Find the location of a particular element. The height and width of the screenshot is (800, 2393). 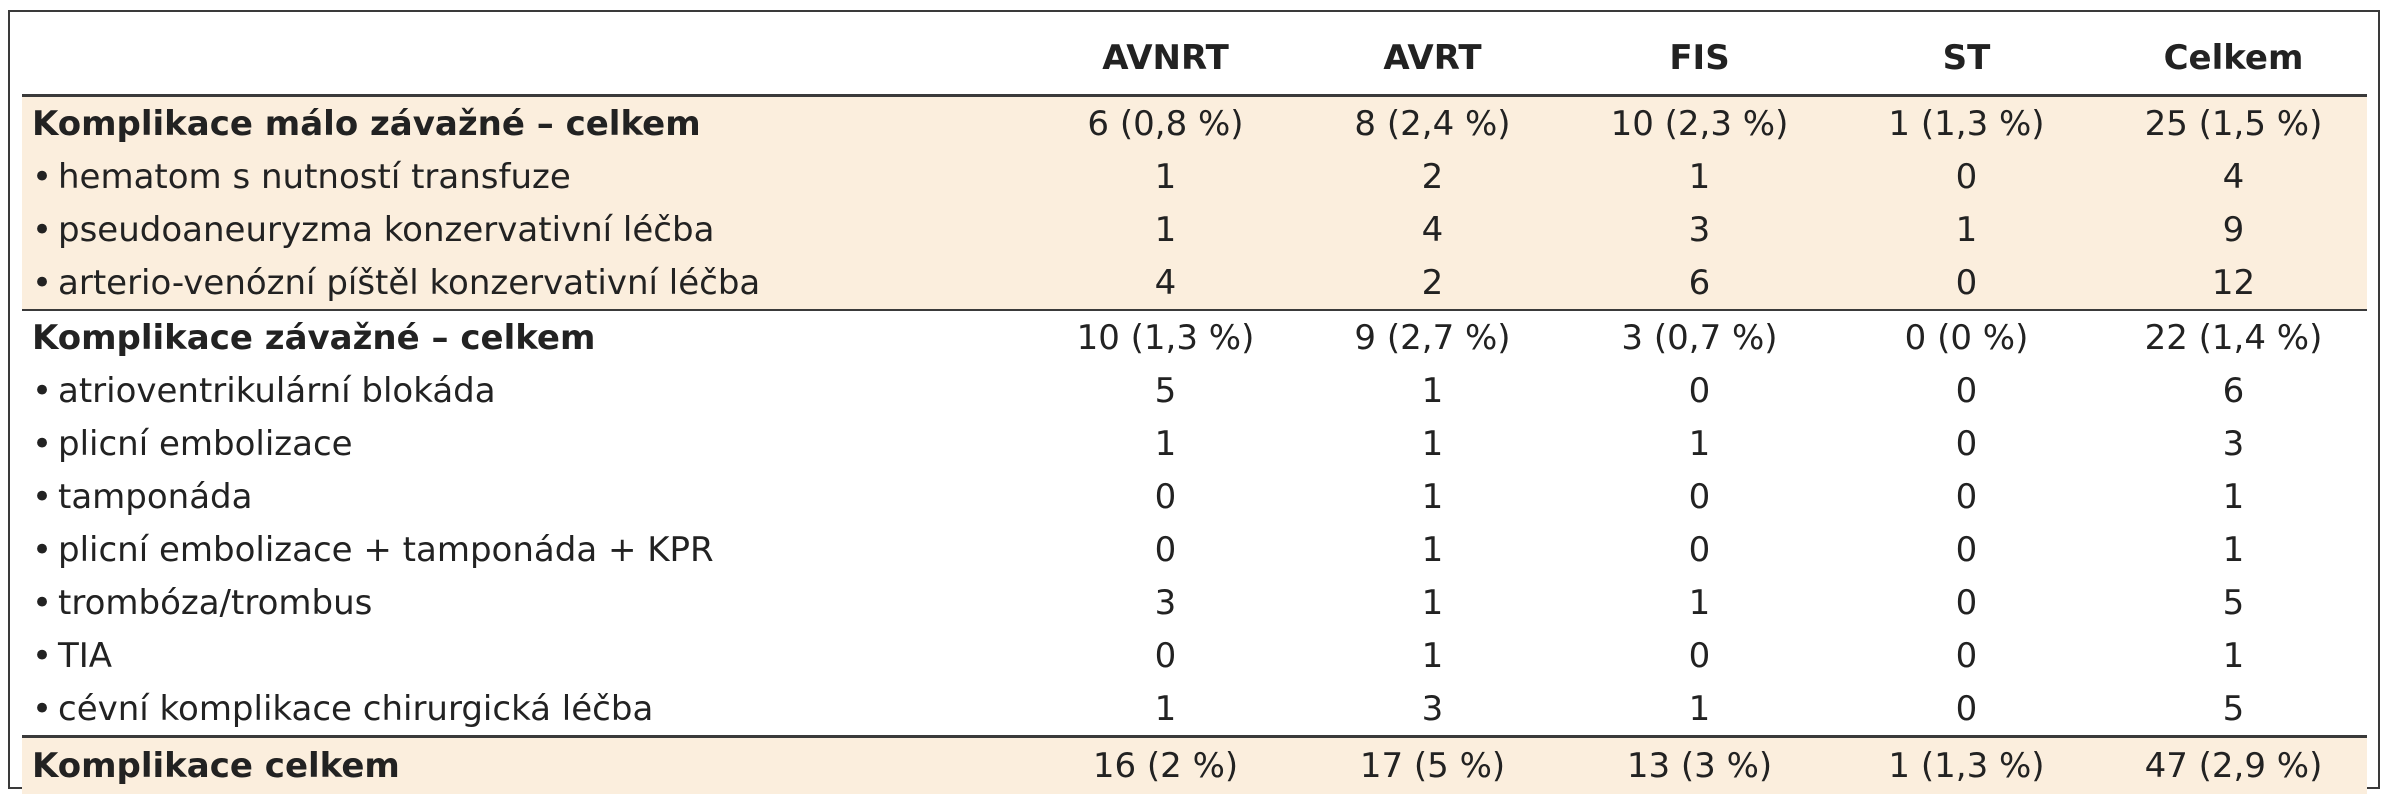

row-label: • plicní embolizace + tamponáda + KPR is located at coordinates (527, 549).